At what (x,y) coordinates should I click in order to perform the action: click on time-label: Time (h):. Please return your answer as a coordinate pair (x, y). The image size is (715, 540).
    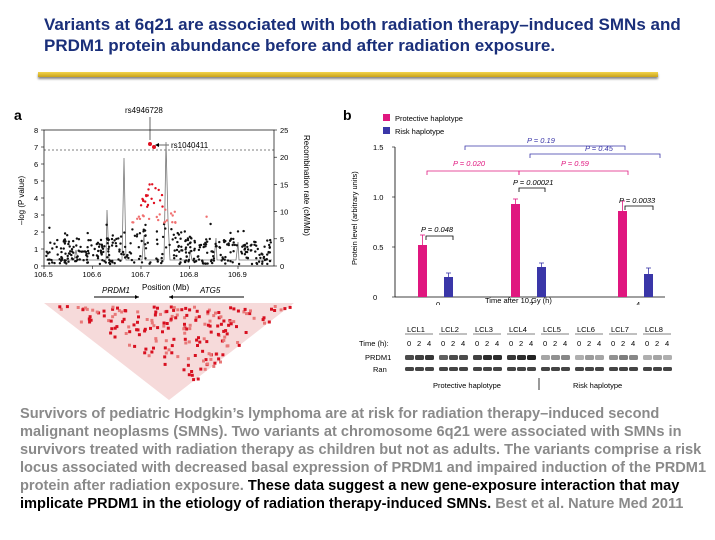
    Looking at the image, I should click on (374, 343).